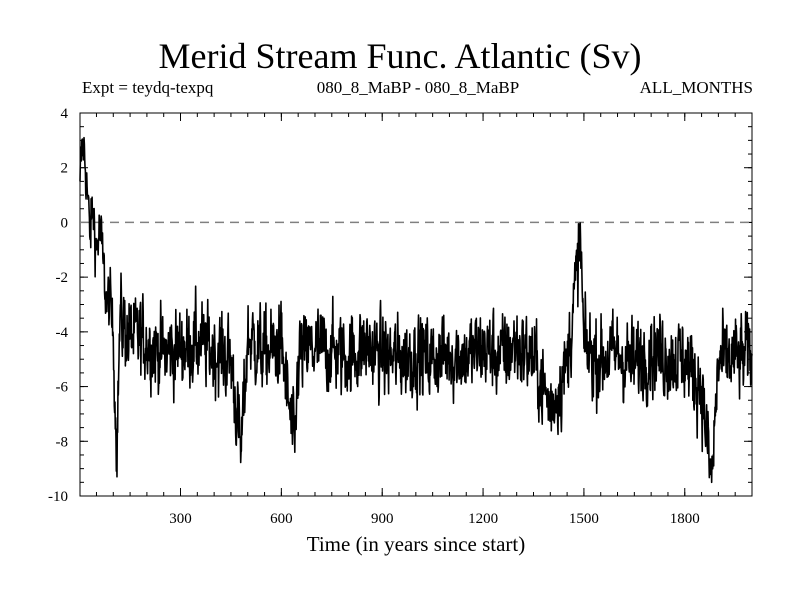 The image size is (800, 600). I want to click on y-tick-label: -8, so click(62, 442).